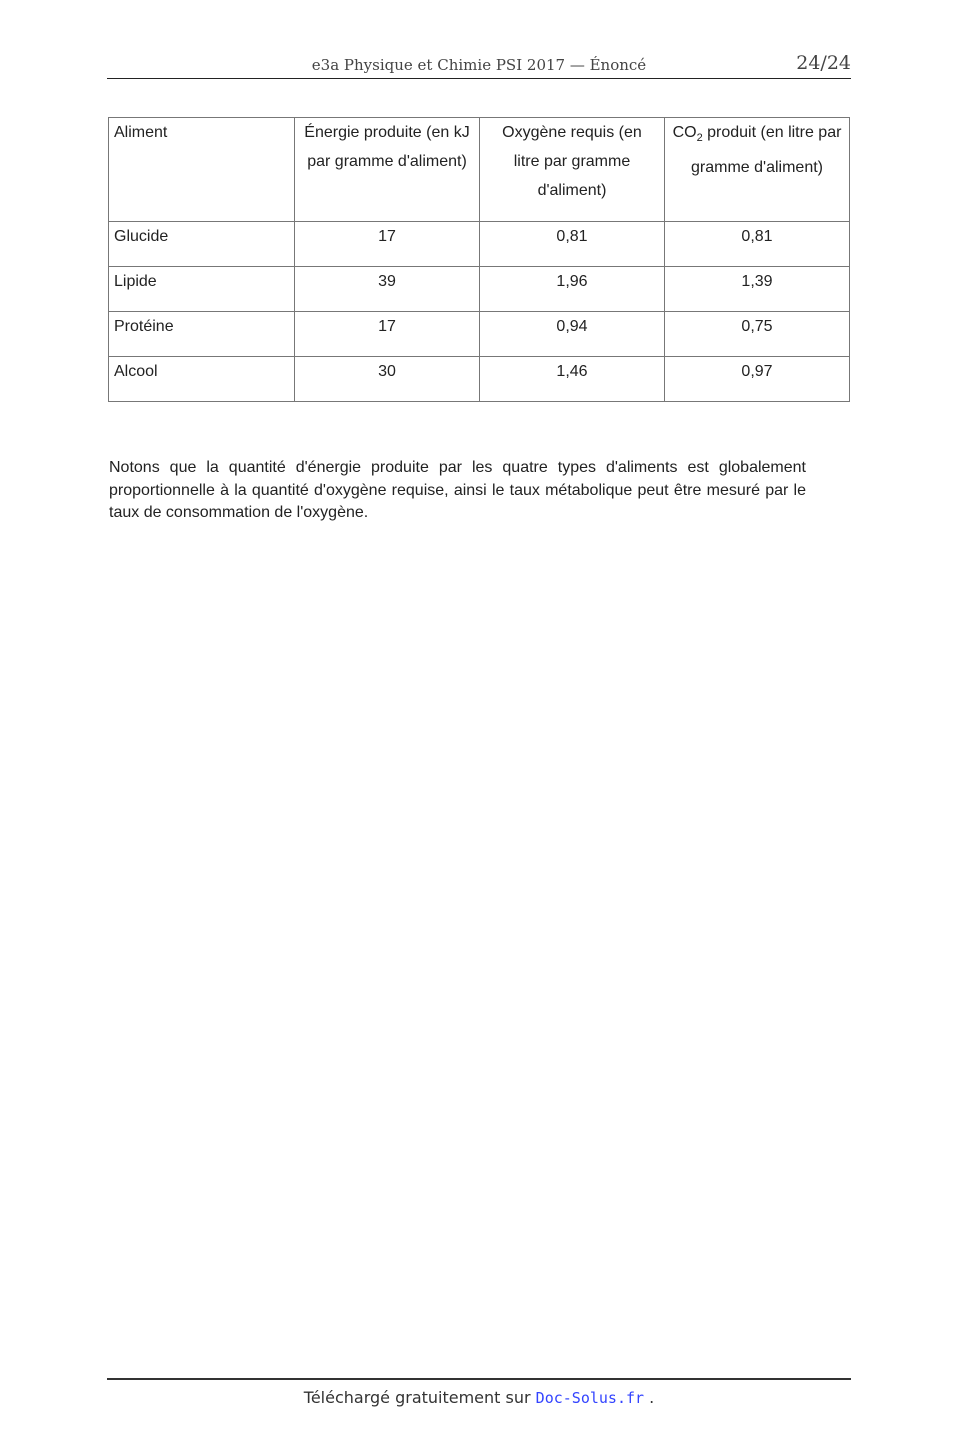 The width and height of the screenshot is (980, 1441). What do you see at coordinates (684, 132) in the screenshot?
I see `co2-text: CO` at bounding box center [684, 132].